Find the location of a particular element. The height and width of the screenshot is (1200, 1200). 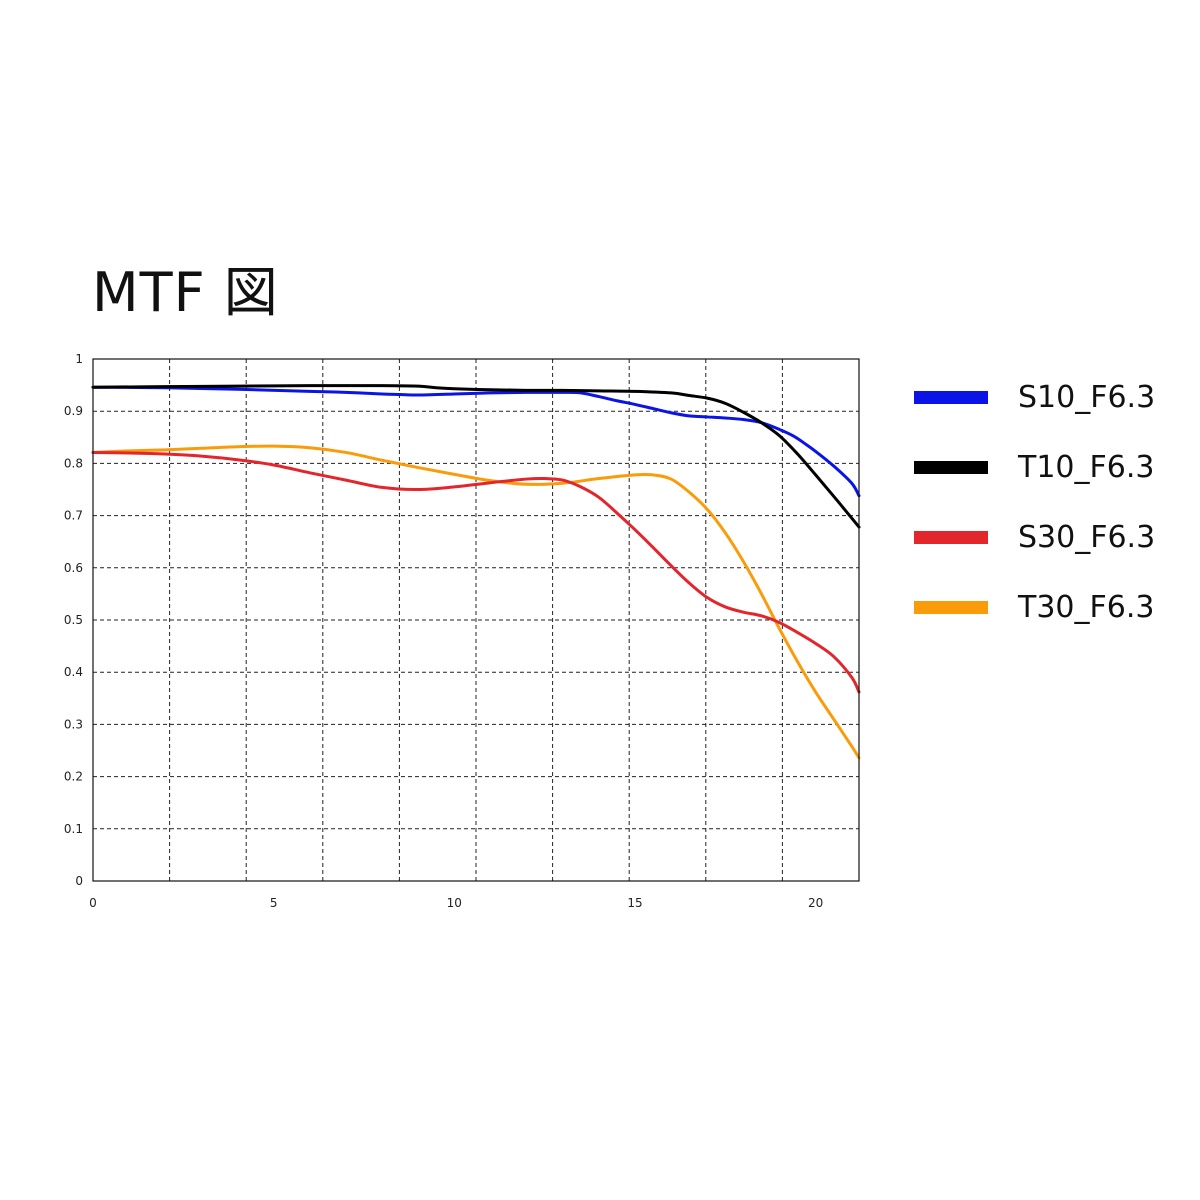

legend-swatch-t30 is located at coordinates (951, 607).